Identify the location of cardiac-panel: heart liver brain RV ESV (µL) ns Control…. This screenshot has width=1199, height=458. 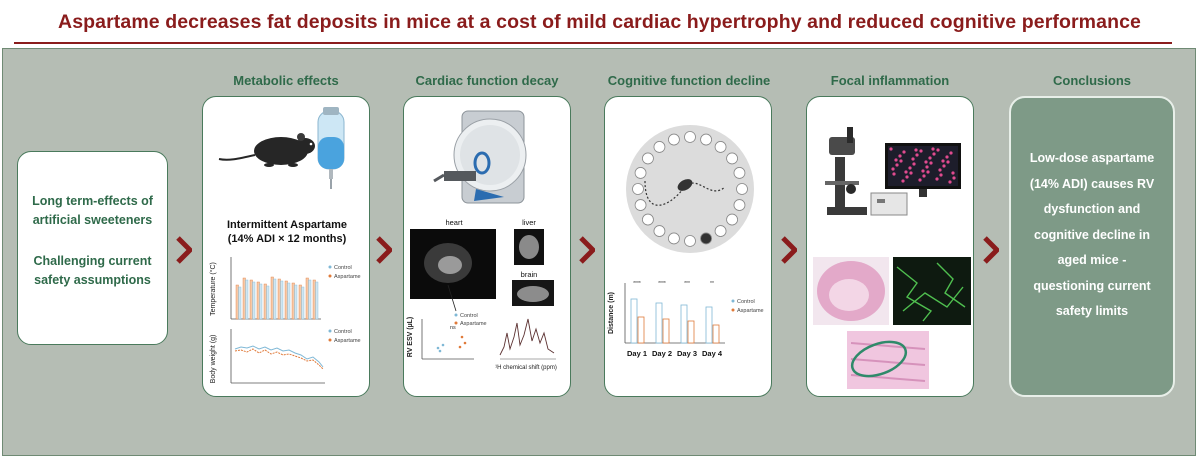
(487, 246).